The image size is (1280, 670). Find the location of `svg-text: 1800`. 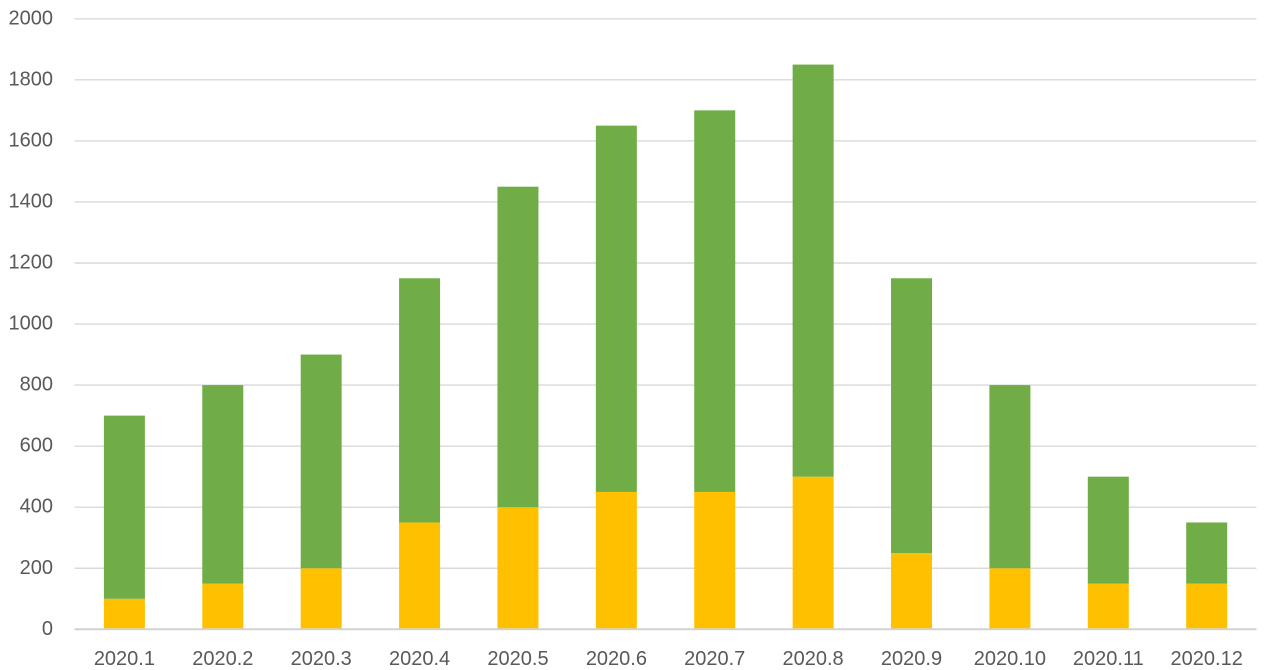

svg-text: 1800 is located at coordinates (31, 79).